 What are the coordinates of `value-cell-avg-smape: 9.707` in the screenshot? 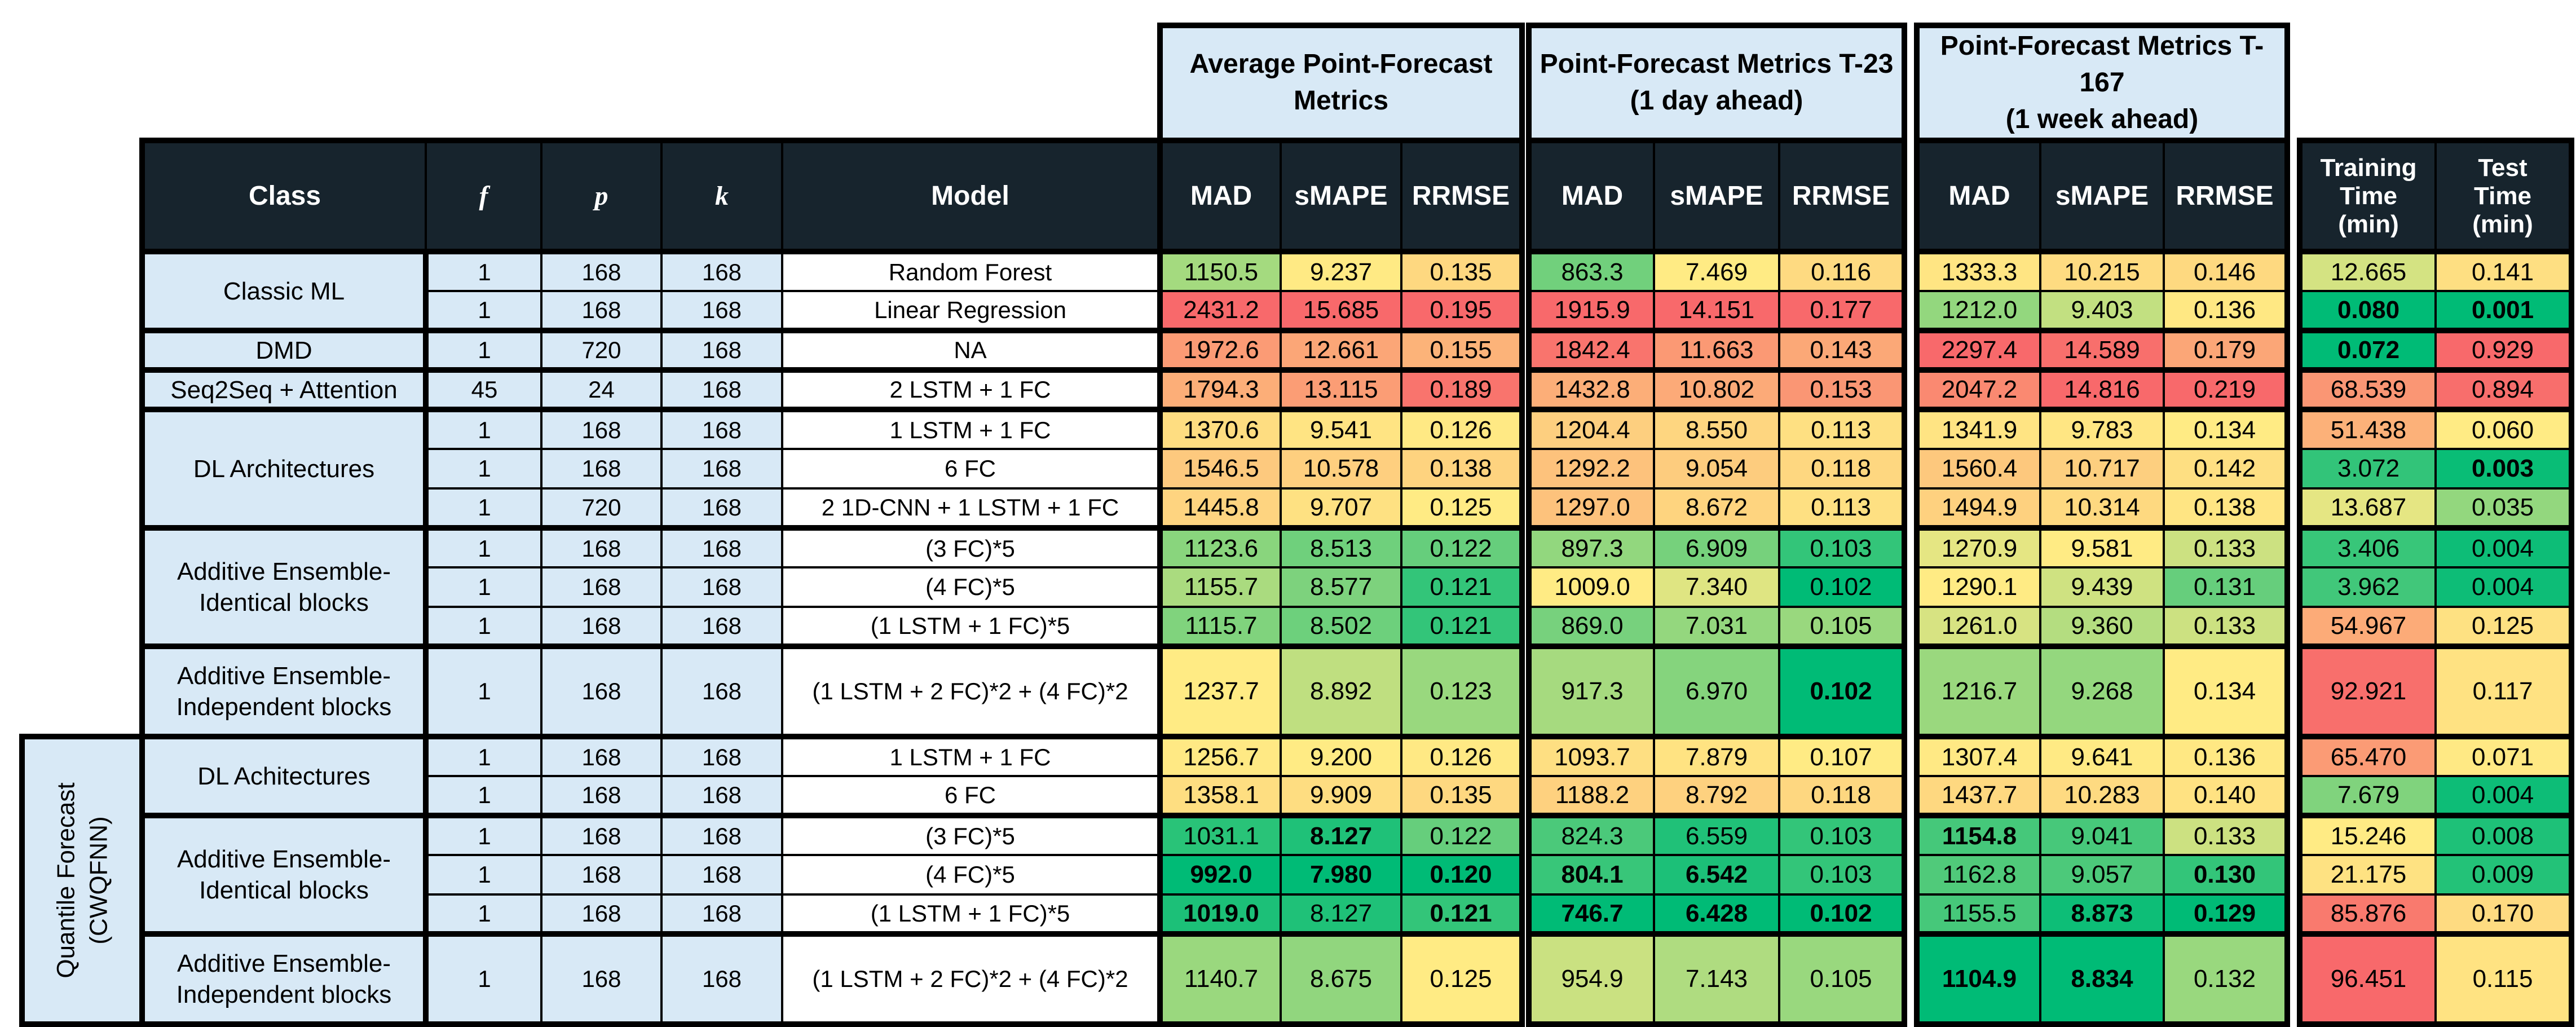 It's located at (1341, 509).